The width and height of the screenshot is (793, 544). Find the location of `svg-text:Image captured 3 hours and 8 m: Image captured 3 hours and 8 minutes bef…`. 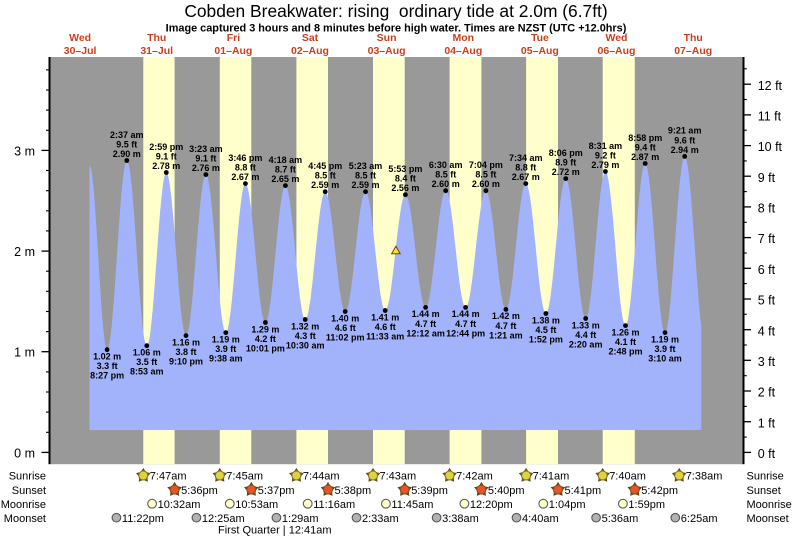

svg-text:Image captured 3 hours and 8 m: Image captured 3 hours and 8 minutes bef… is located at coordinates (396, 29).